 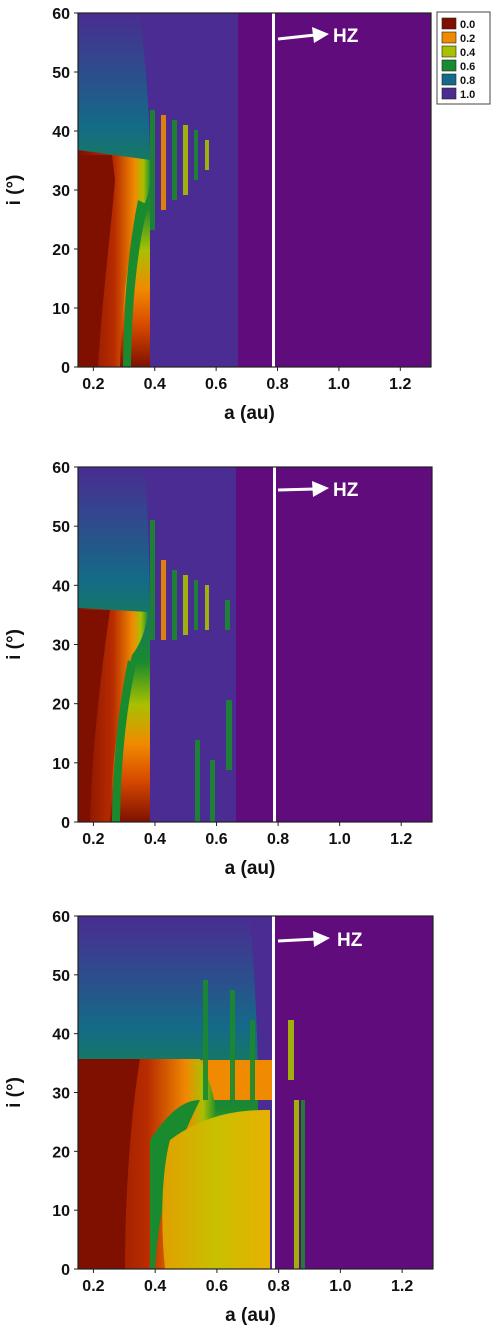 I want to click on hz-line, so click(x=273, y=190).